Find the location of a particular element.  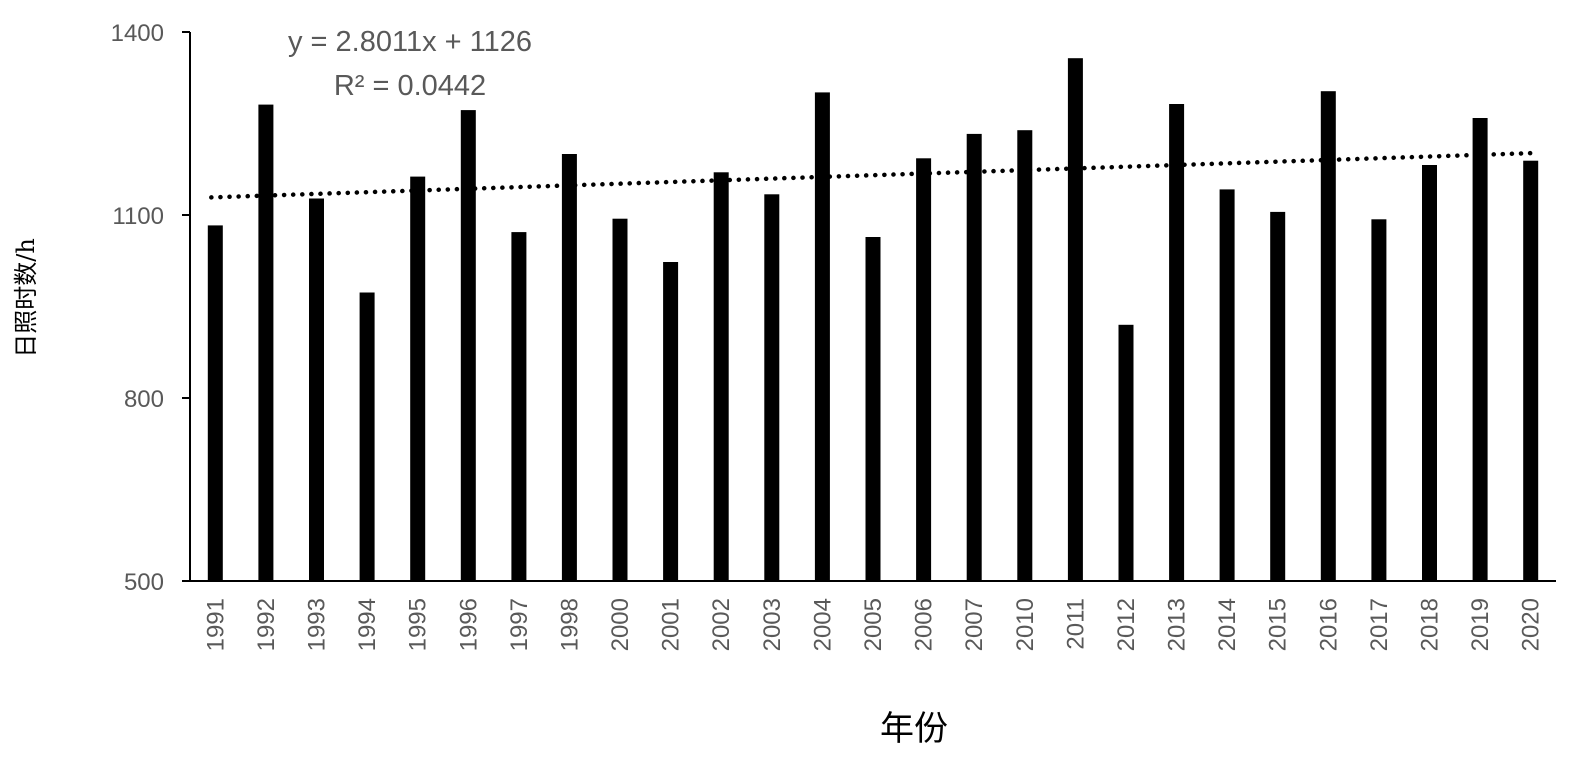

bar-2014 is located at coordinates (1227, 385).